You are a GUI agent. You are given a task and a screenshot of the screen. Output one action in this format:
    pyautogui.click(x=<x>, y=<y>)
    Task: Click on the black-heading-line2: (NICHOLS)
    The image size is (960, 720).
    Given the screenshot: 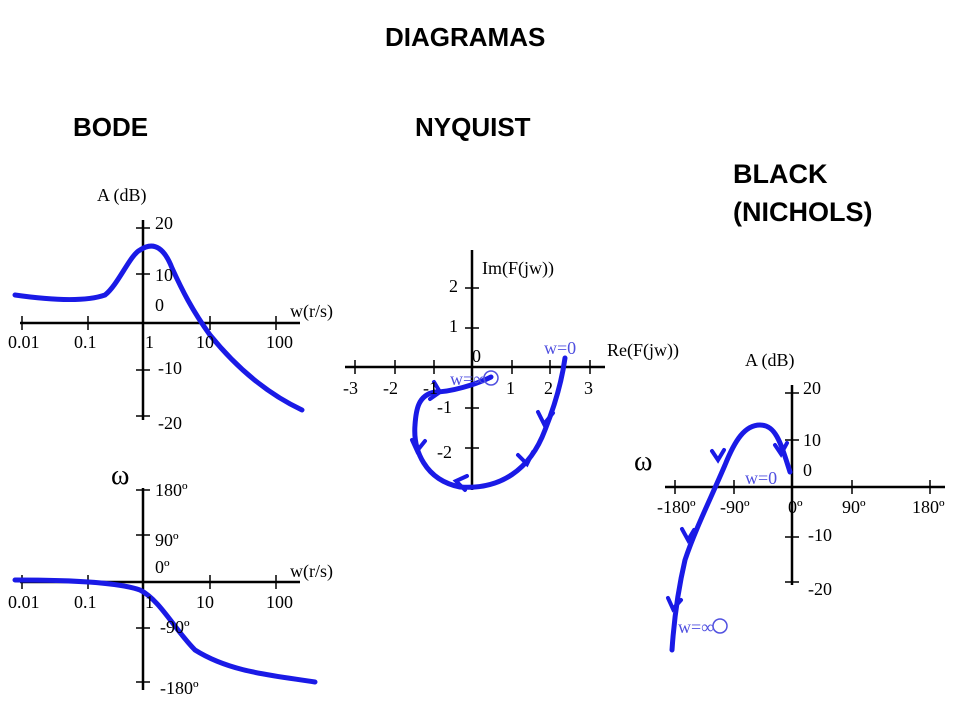 What is the action you would take?
    pyautogui.click(x=803, y=212)
    